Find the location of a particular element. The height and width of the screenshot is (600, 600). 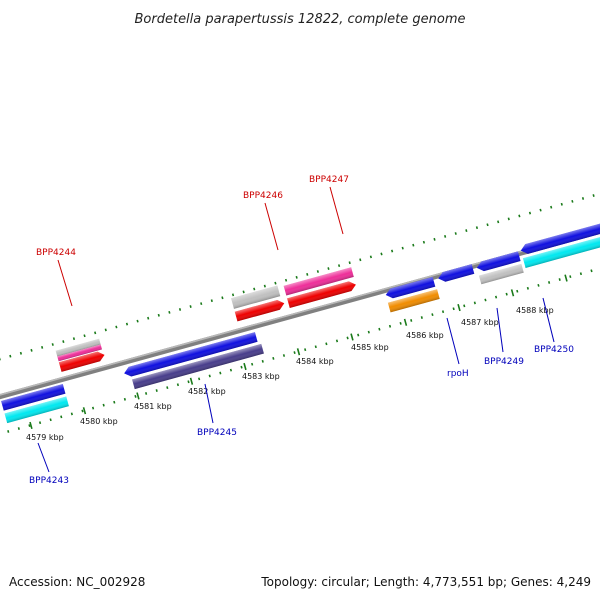

gene-label-bpp4244: BPP4244 is located at coordinates (56, 253).